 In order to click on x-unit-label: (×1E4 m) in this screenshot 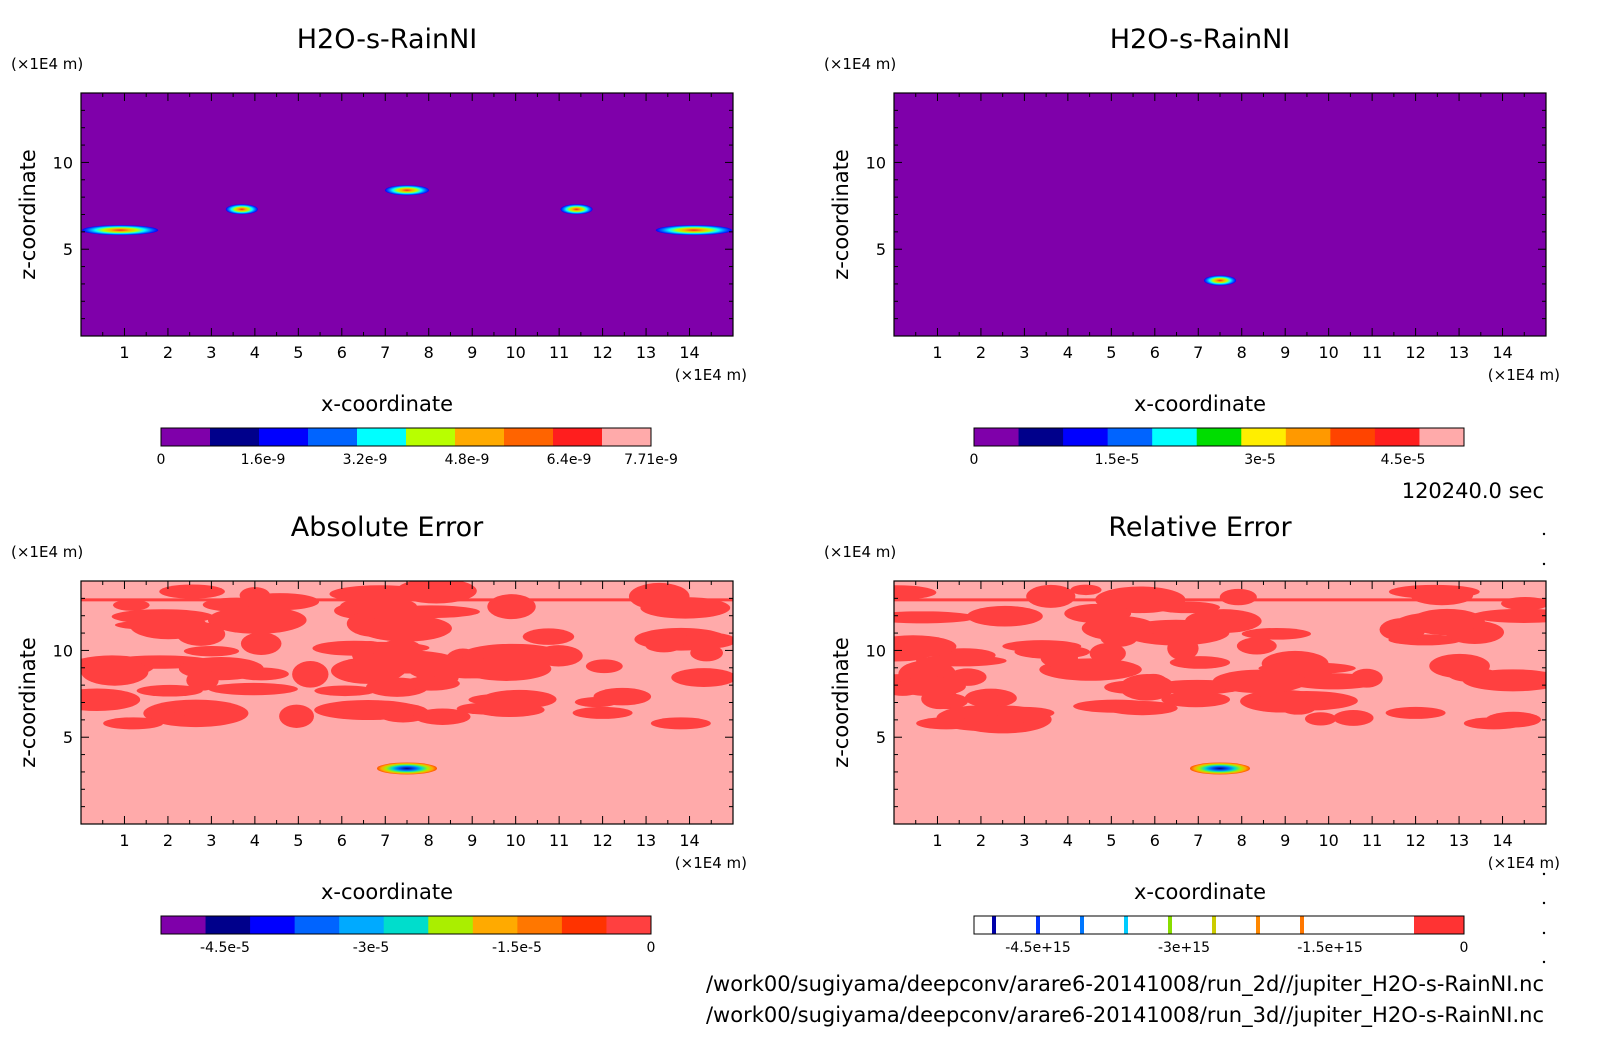, I will do `click(711, 375)`.